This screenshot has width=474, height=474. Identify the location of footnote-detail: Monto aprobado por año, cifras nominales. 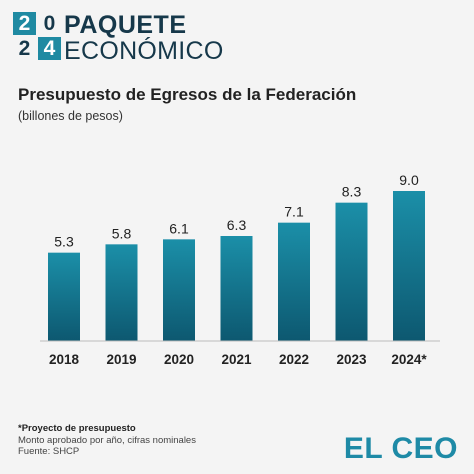
(107, 440).